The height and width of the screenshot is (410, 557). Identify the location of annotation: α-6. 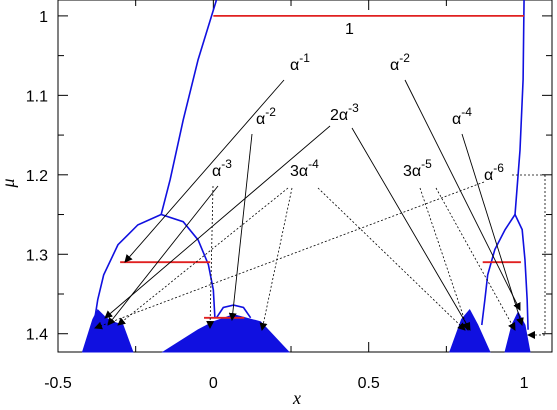
(494, 172).